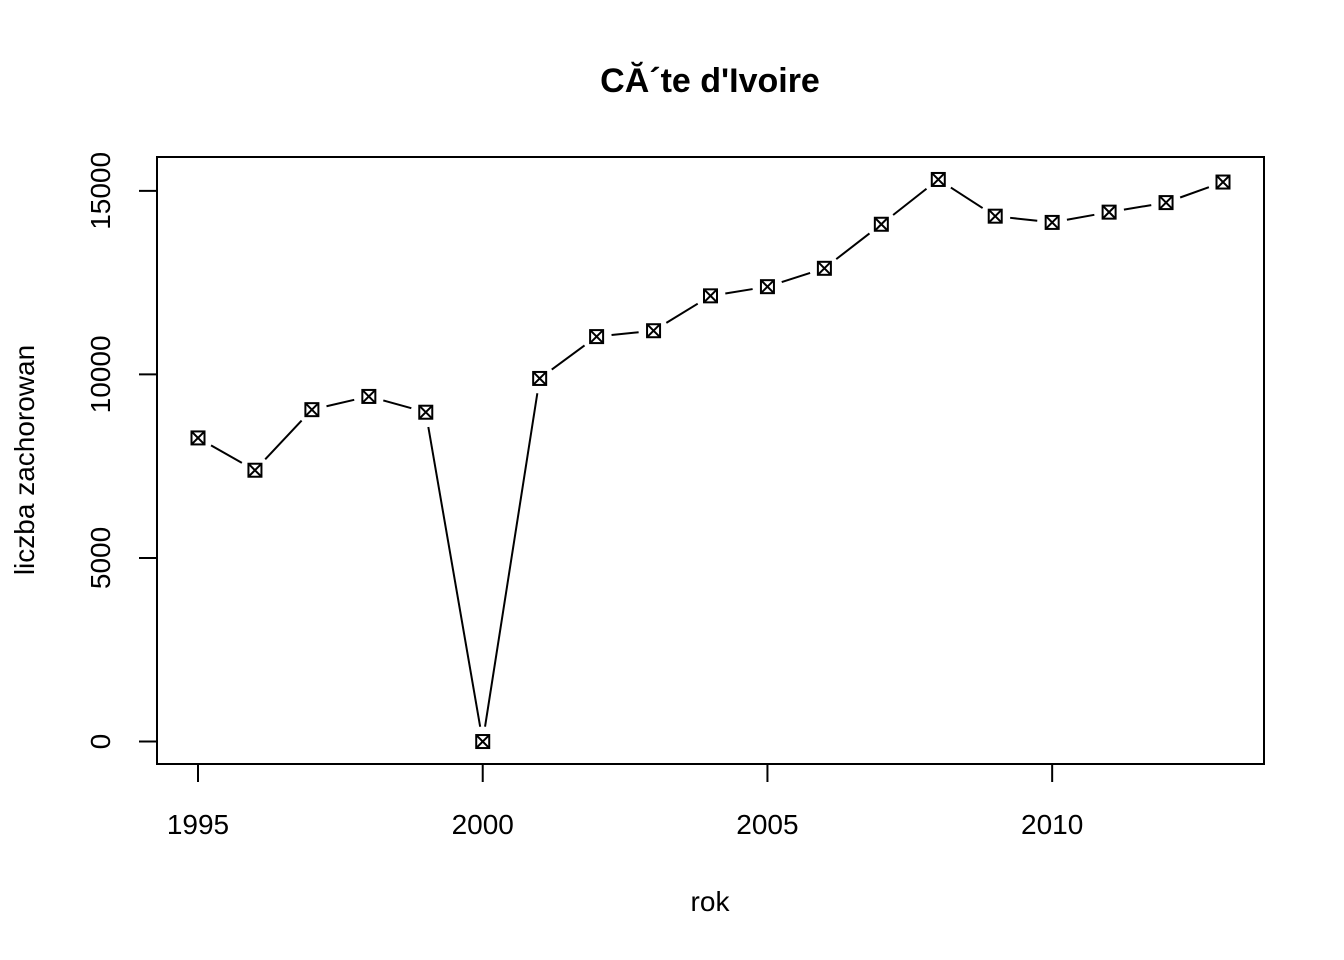 The height and width of the screenshot is (960, 1344). Describe the element at coordinates (767, 824) in the screenshot. I see `x-tick-label: 2005` at that location.